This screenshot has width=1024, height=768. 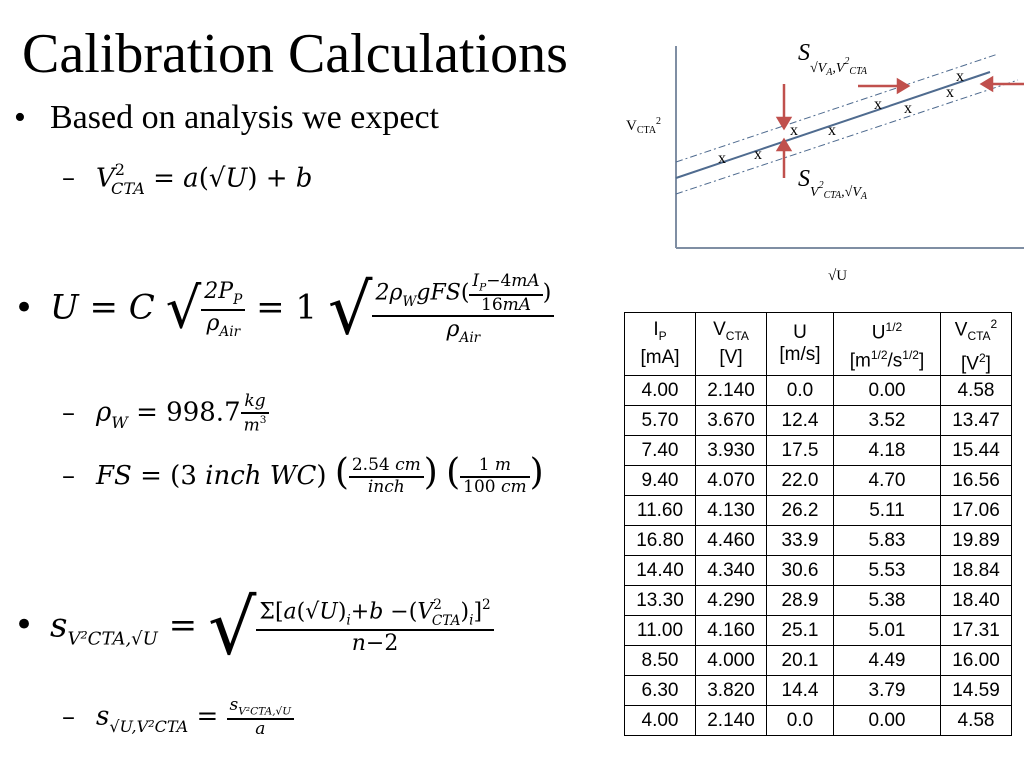 What do you see at coordinates (800, 631) in the screenshot?
I see `table-cell: 25.1` at bounding box center [800, 631].